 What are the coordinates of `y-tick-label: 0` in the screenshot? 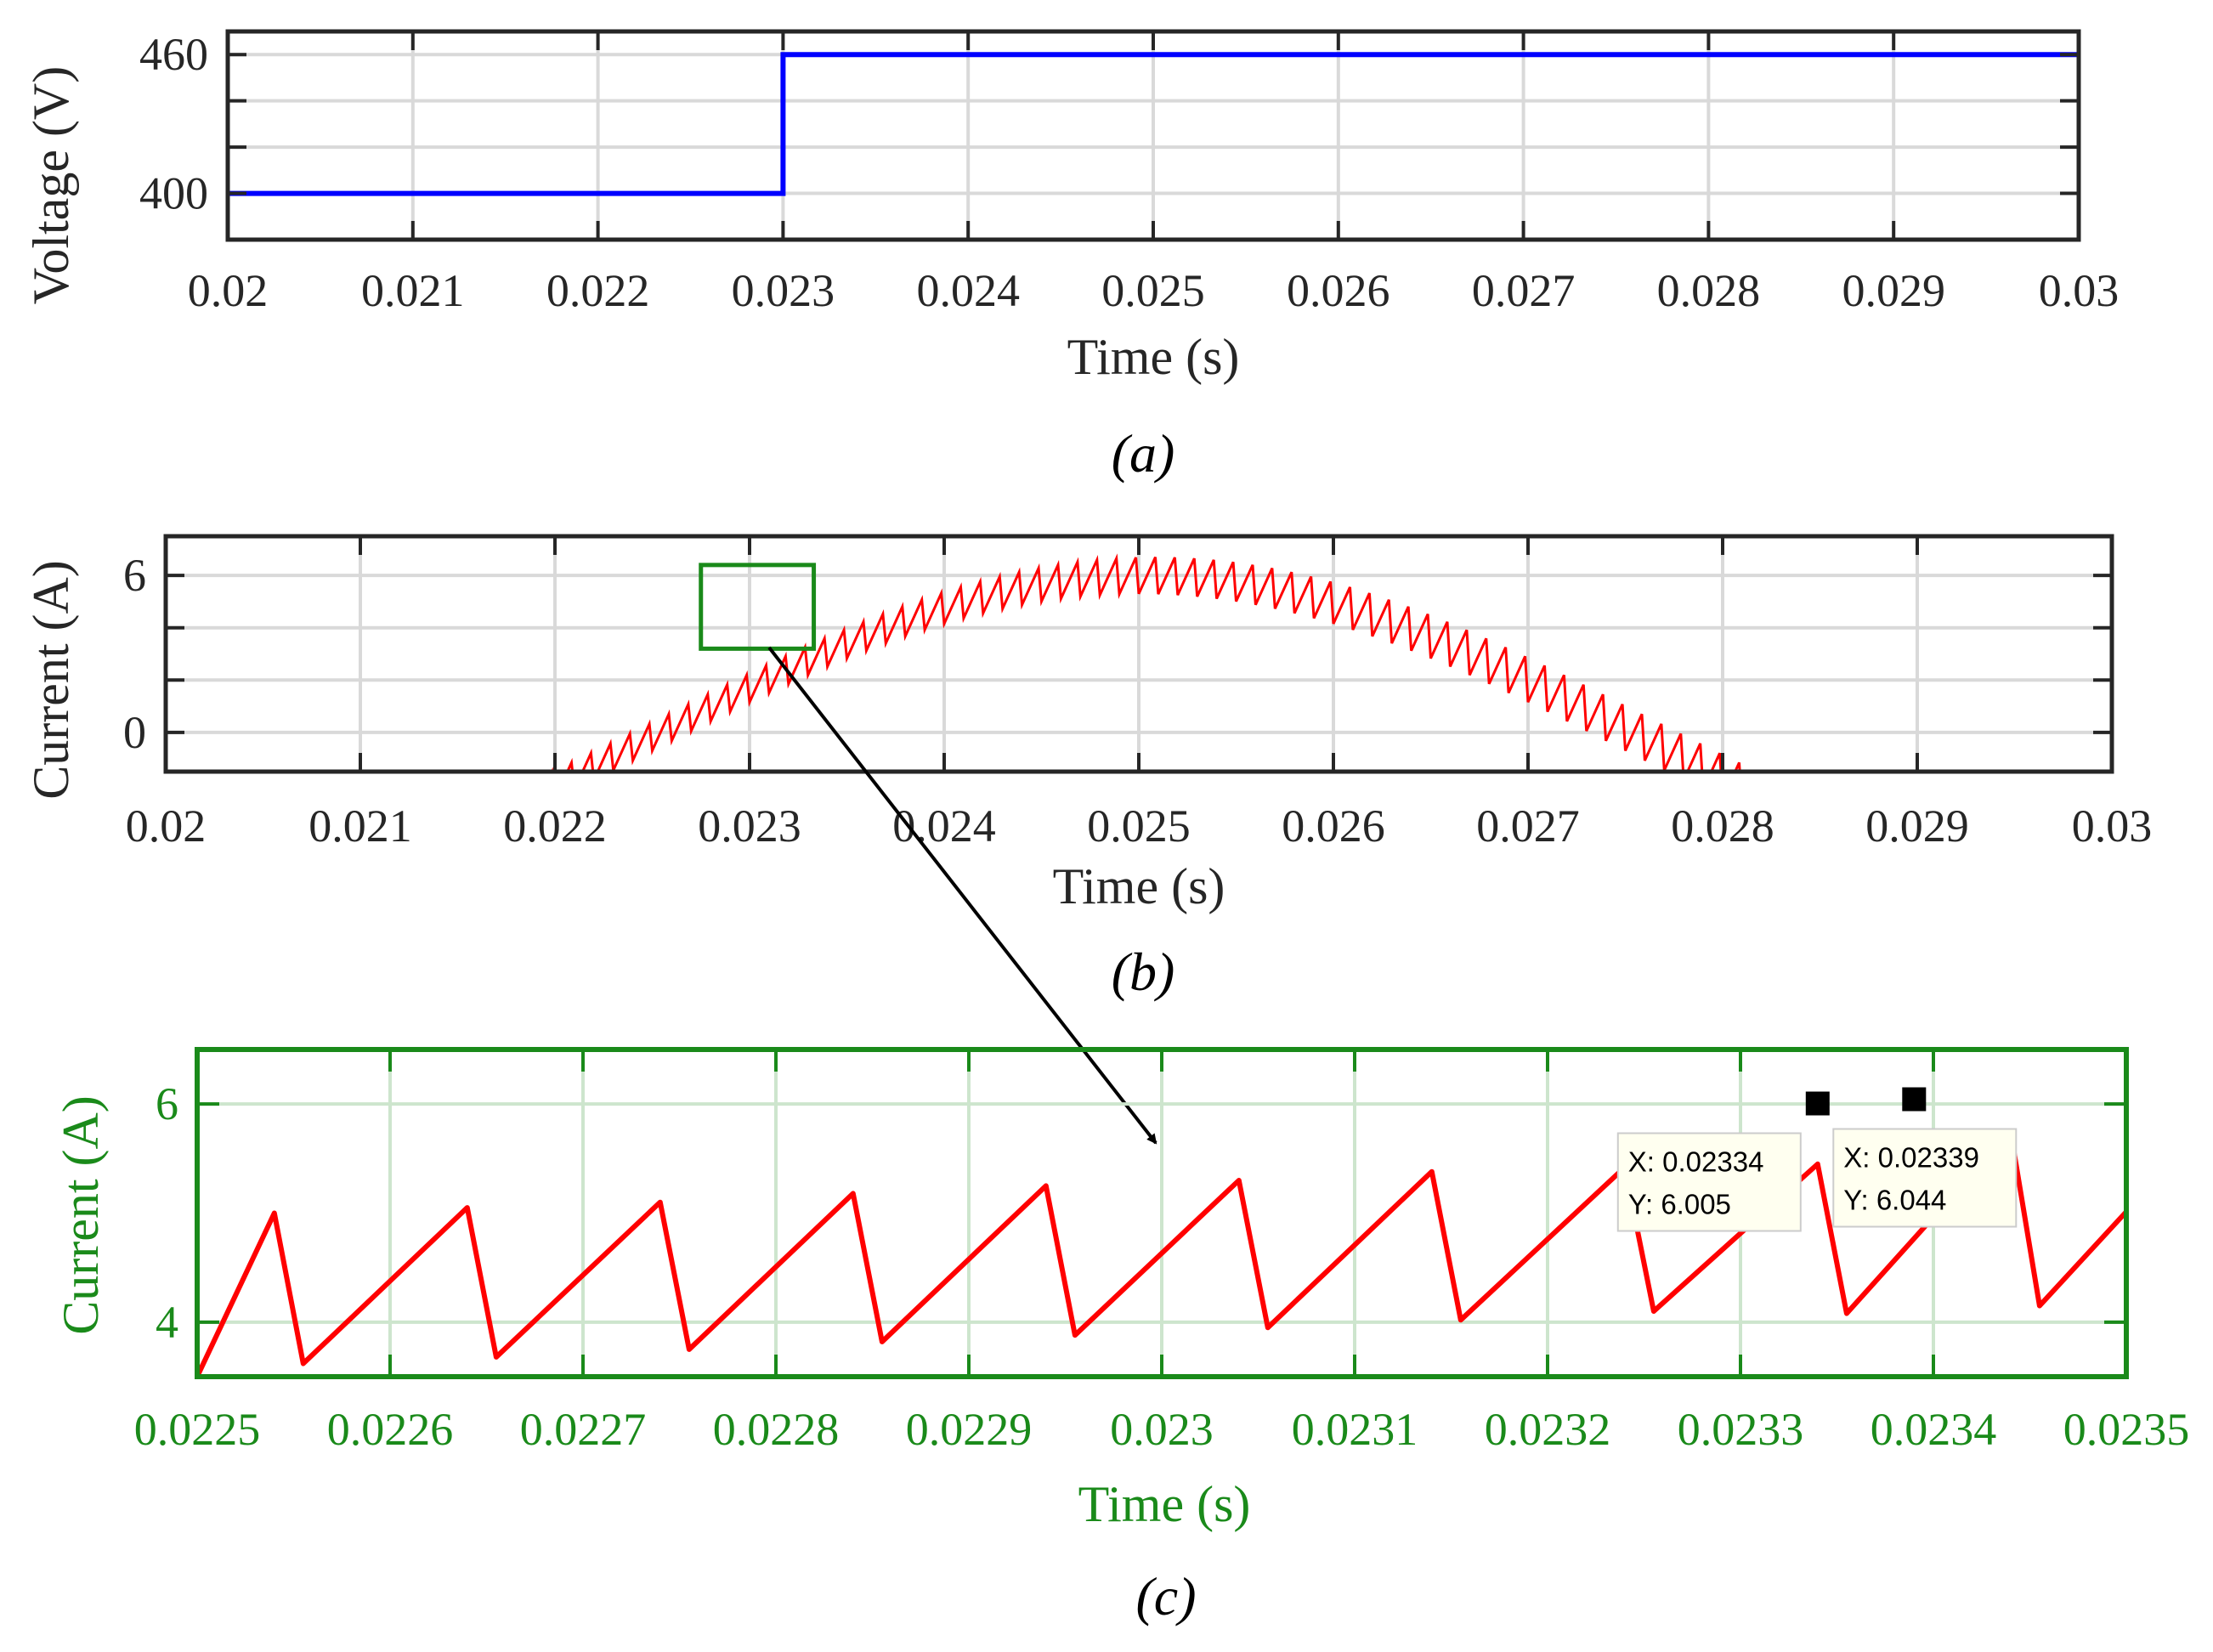 It's located at (134, 732).